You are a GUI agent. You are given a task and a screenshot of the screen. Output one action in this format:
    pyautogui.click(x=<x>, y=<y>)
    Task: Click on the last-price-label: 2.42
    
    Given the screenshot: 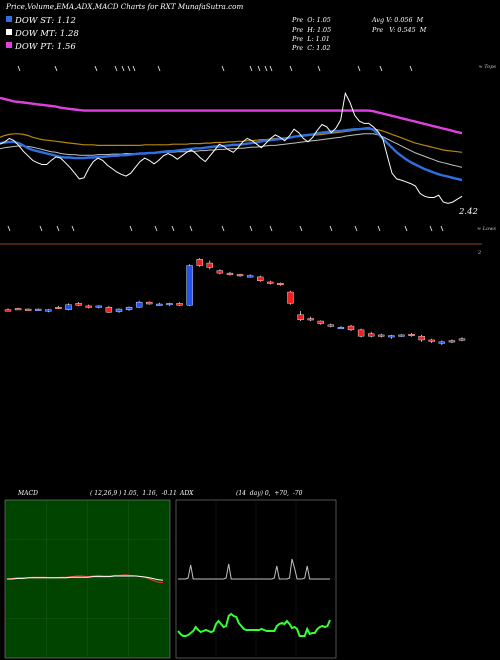 What is the action you would take?
    pyautogui.click(x=468, y=212)
    